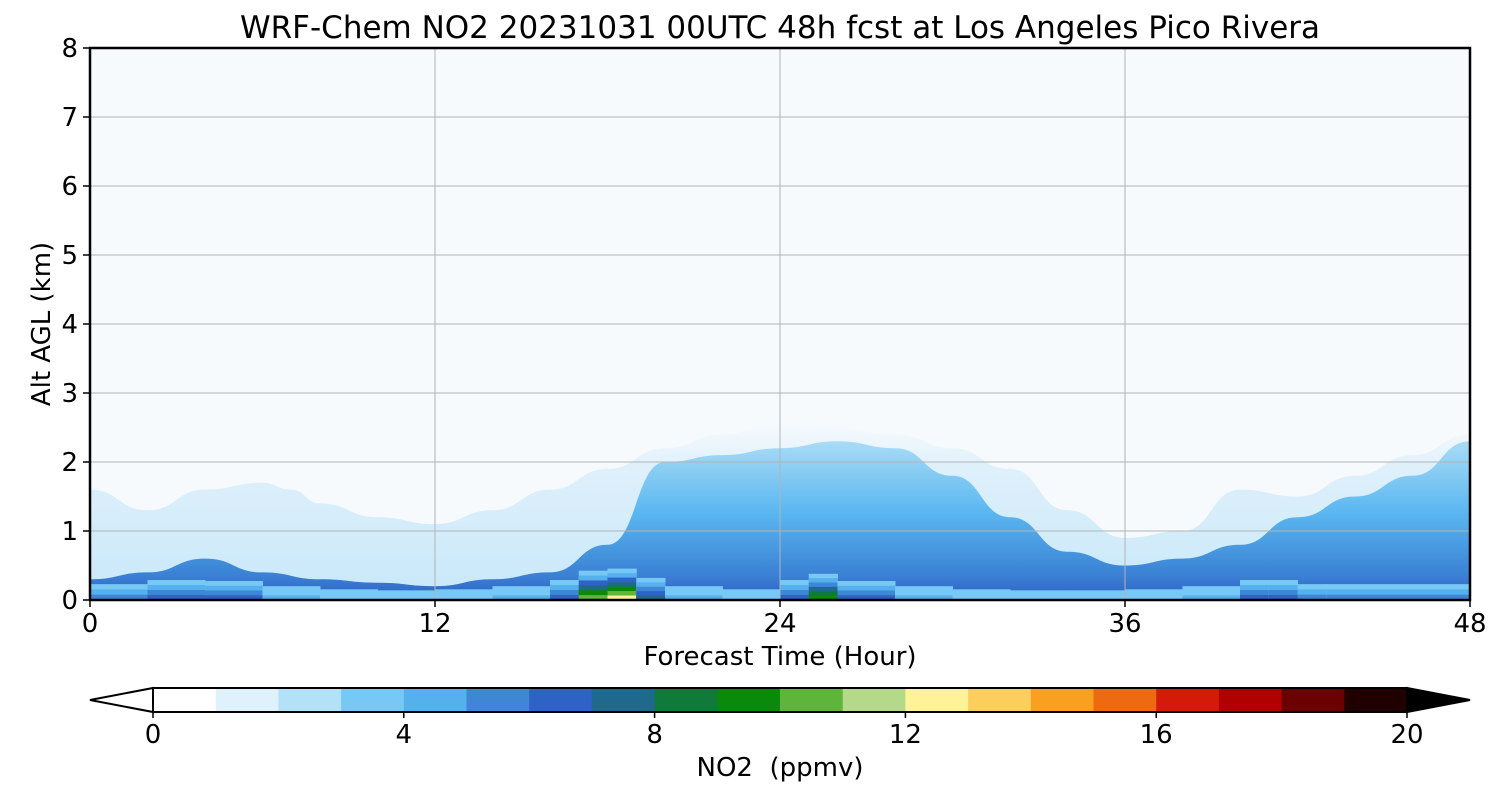 The image size is (1500, 800). I want to click on colorbar-frame, so click(780, 700).